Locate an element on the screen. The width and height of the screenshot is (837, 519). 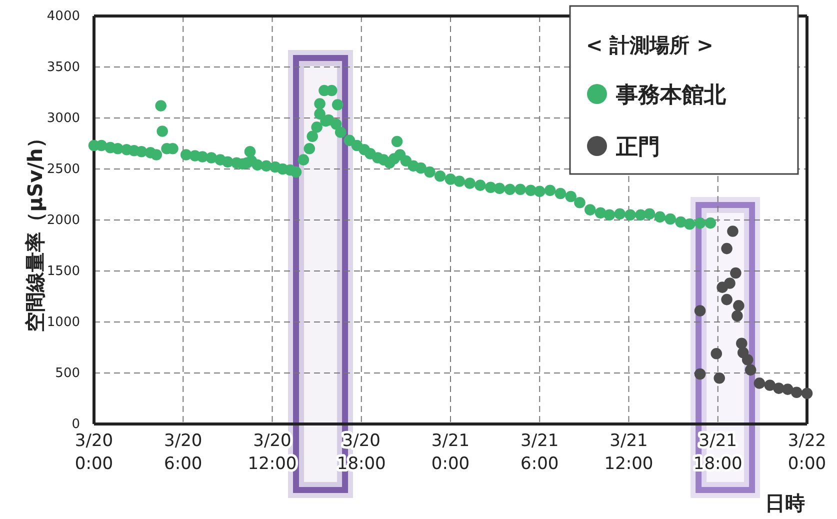
y-tick-label: 3000 is located at coordinates (63, 118).